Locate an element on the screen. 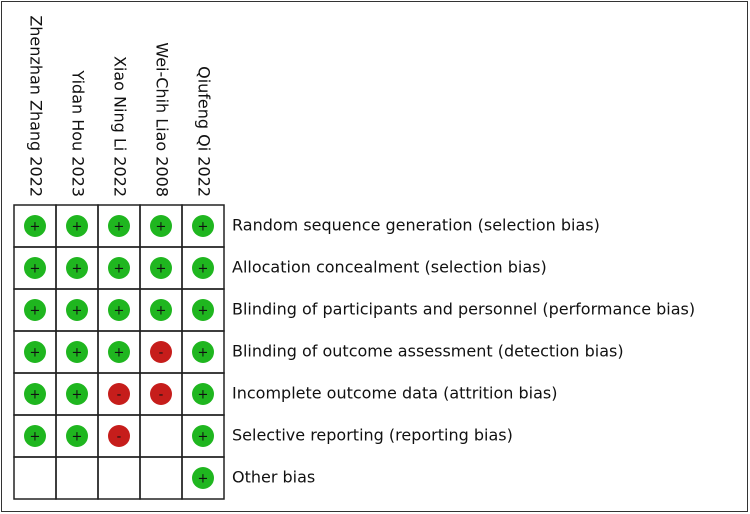 The height and width of the screenshot is (514, 750). domain-label: Other bias is located at coordinates (273, 477).